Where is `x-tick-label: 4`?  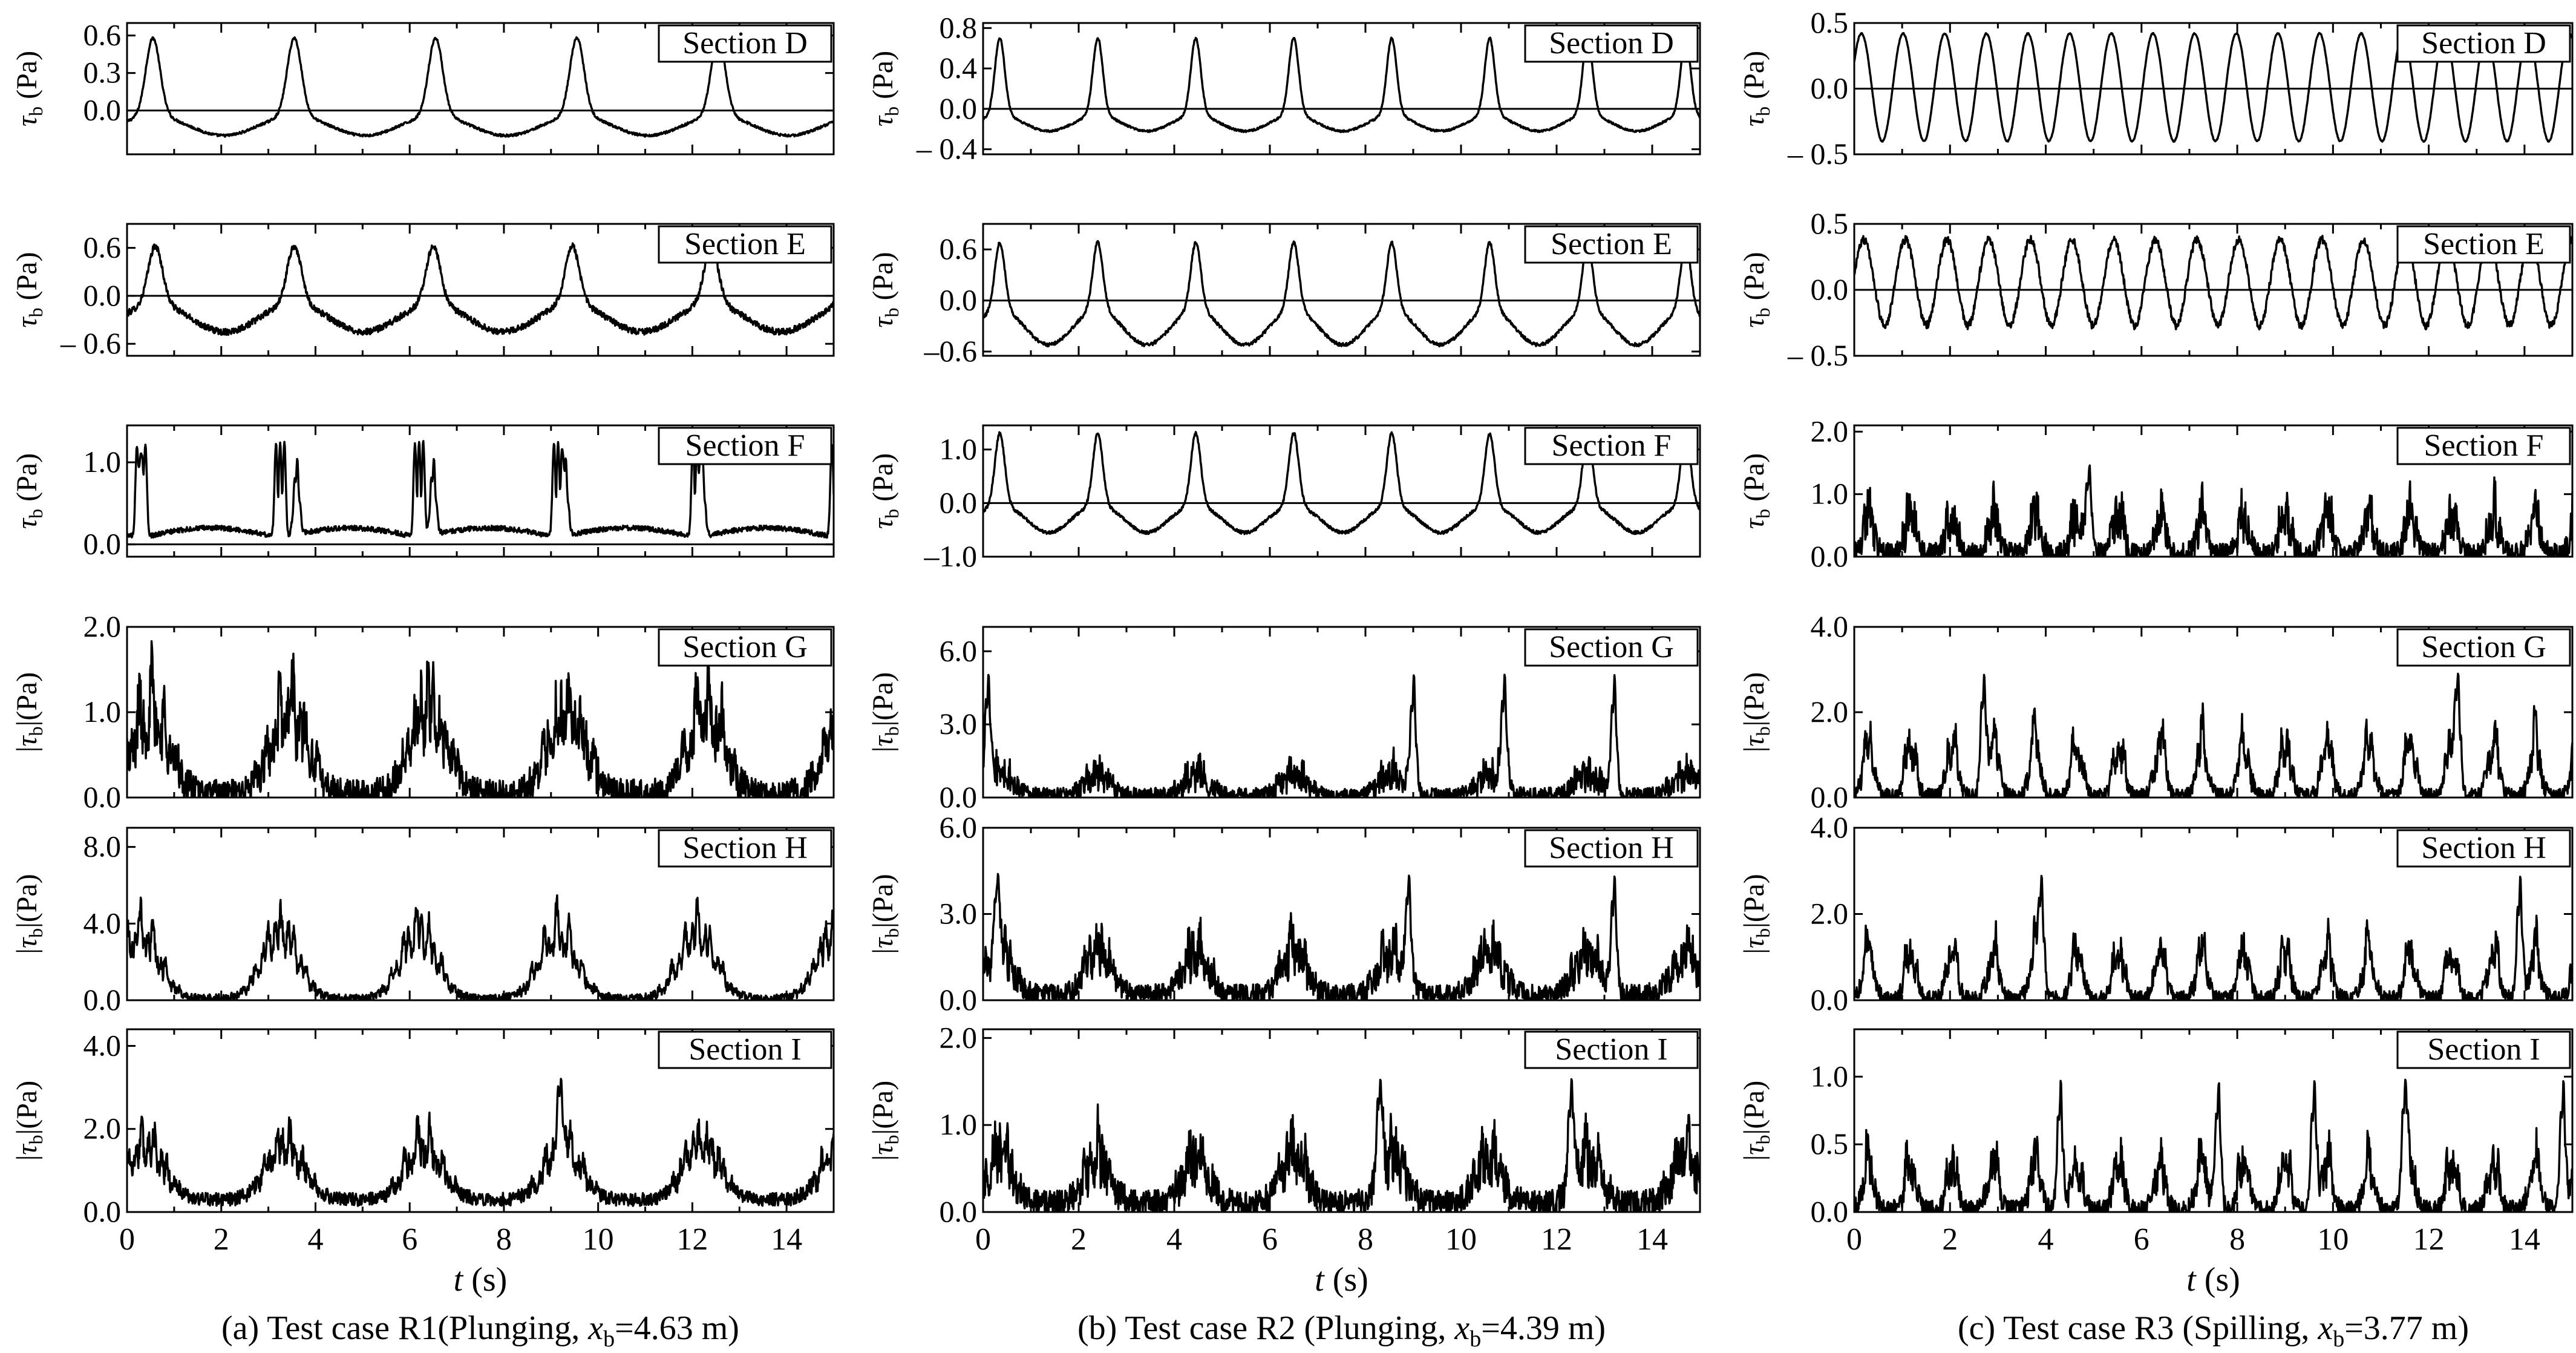 x-tick-label: 4 is located at coordinates (315, 1240).